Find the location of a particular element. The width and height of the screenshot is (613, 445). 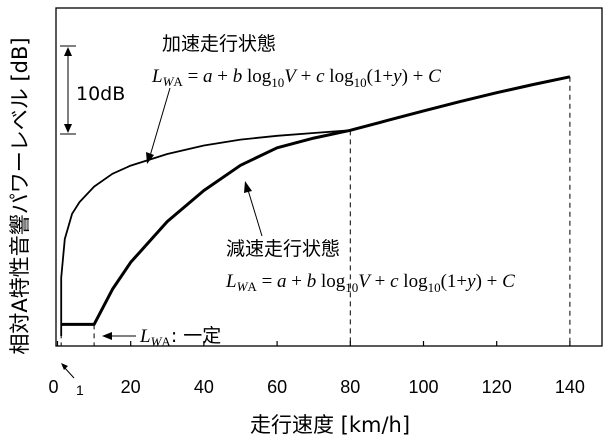

scale-bar: 10dB is located at coordinates (92, 90).